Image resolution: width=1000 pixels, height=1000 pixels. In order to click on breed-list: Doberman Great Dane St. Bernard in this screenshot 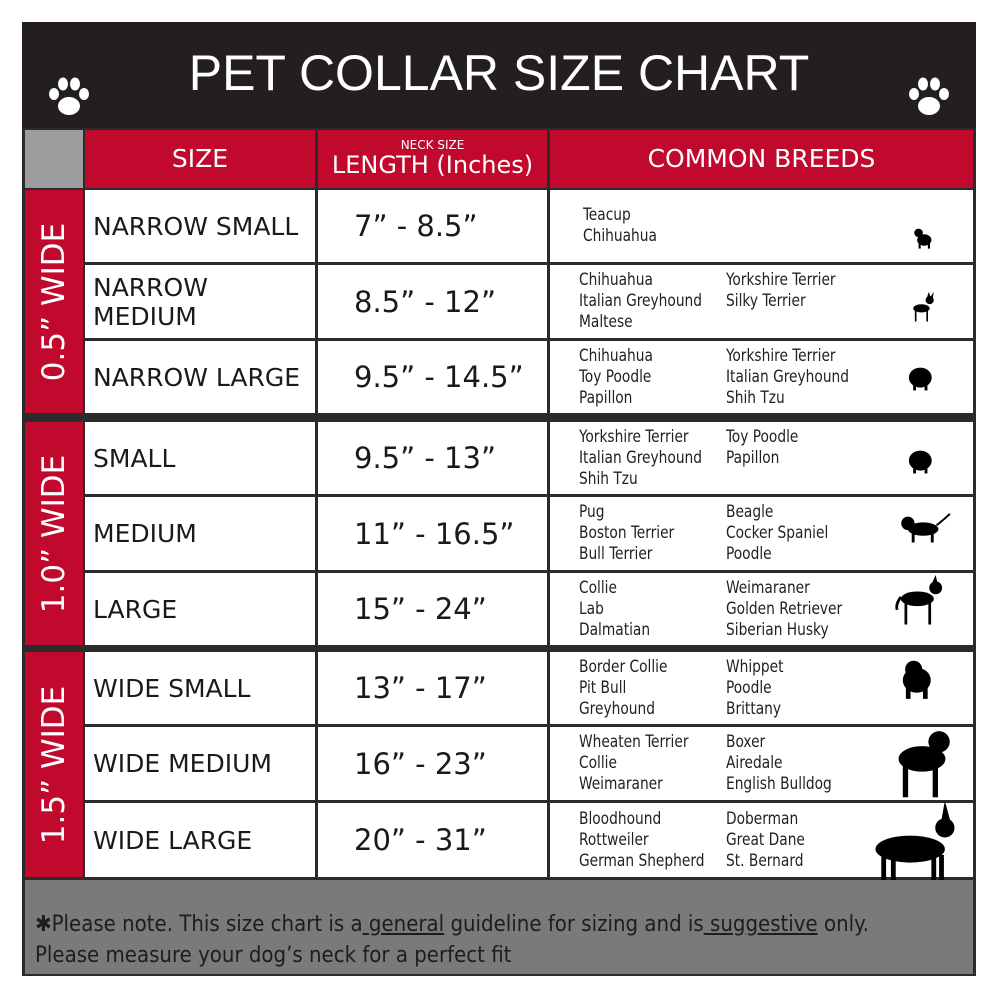, I will do `click(765, 840)`.